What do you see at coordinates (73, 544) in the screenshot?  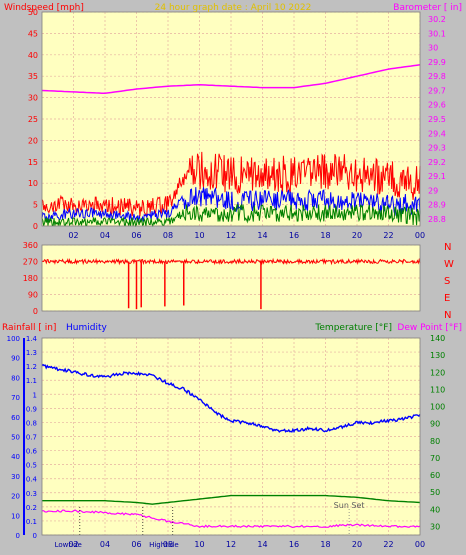 I see `humidity-x-tick: 02` at bounding box center [73, 544].